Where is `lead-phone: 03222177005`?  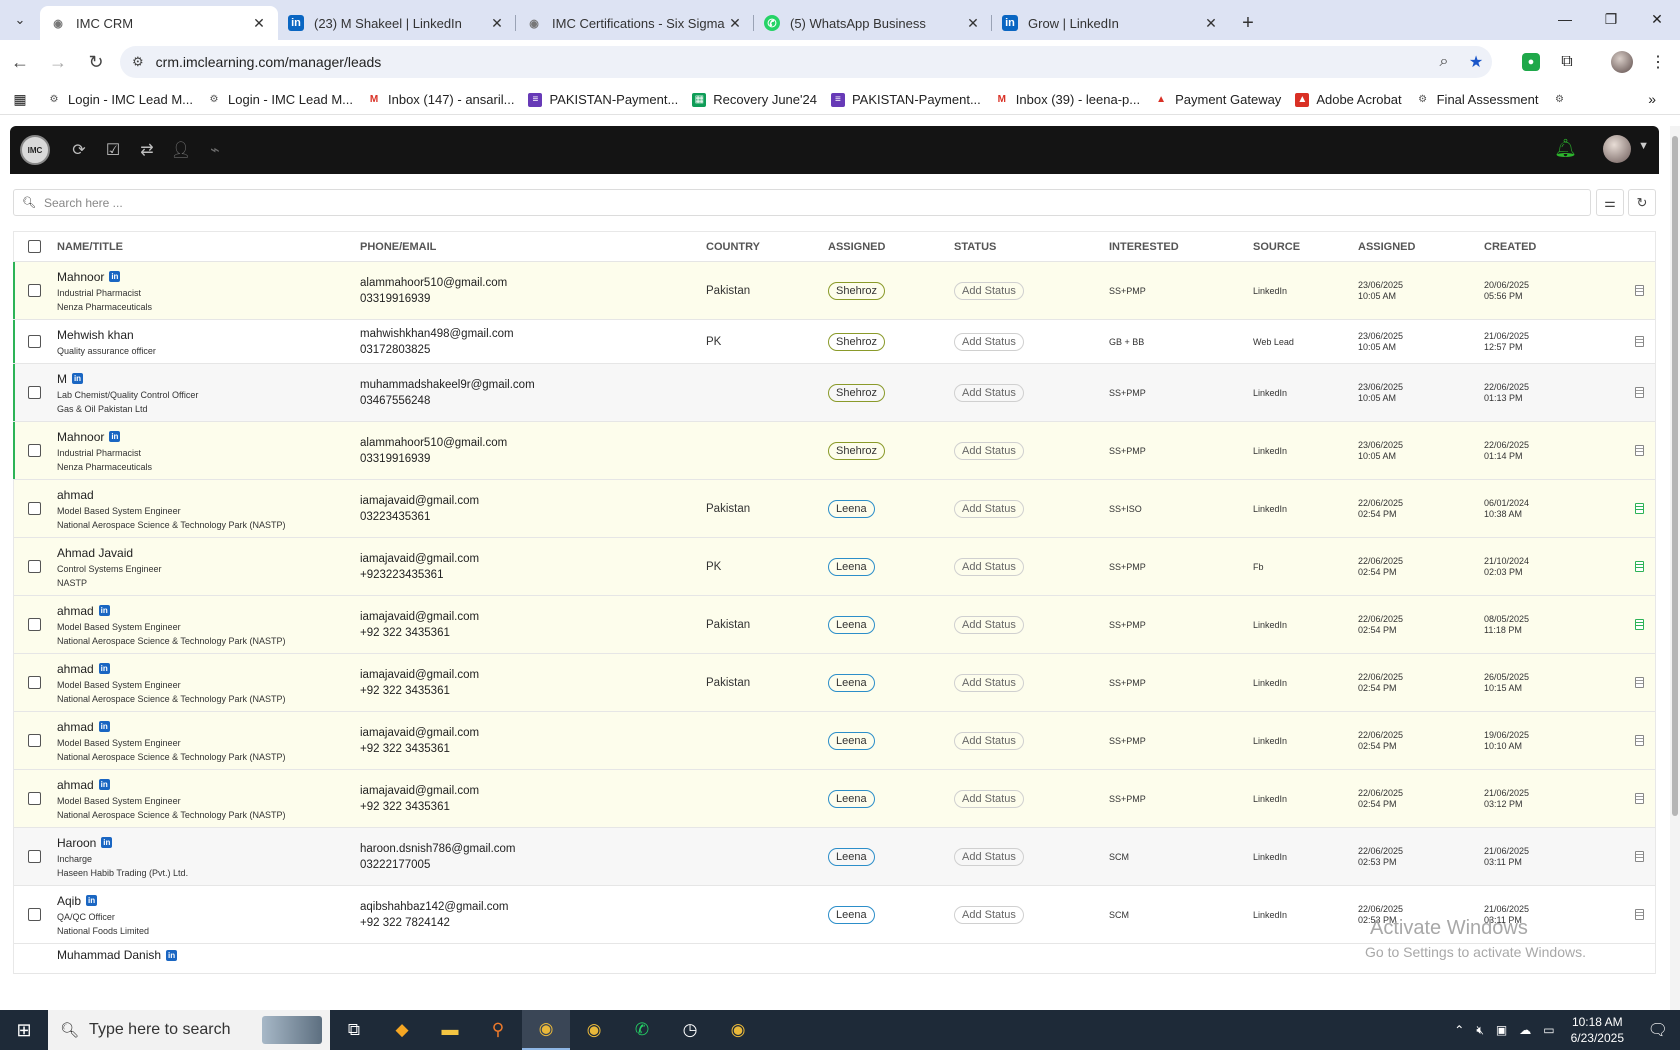 lead-phone: 03222177005 is located at coordinates (395, 864).